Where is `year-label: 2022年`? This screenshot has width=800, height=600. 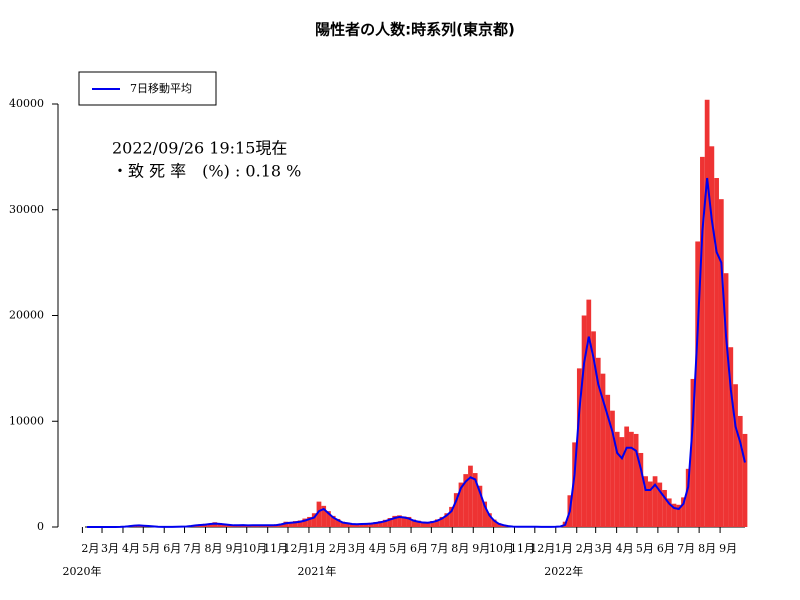 year-label: 2022年 is located at coordinates (563, 571).